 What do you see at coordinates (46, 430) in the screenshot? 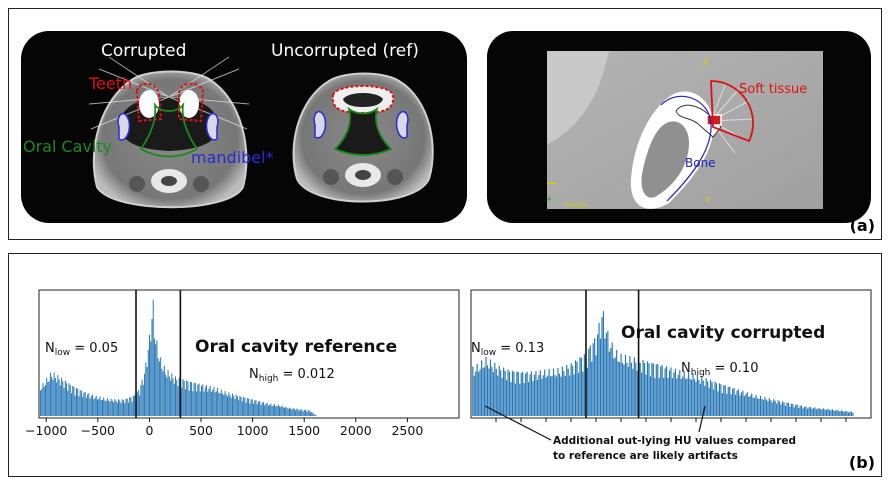
I see `x-tick-label: −1000` at bounding box center [46, 430].